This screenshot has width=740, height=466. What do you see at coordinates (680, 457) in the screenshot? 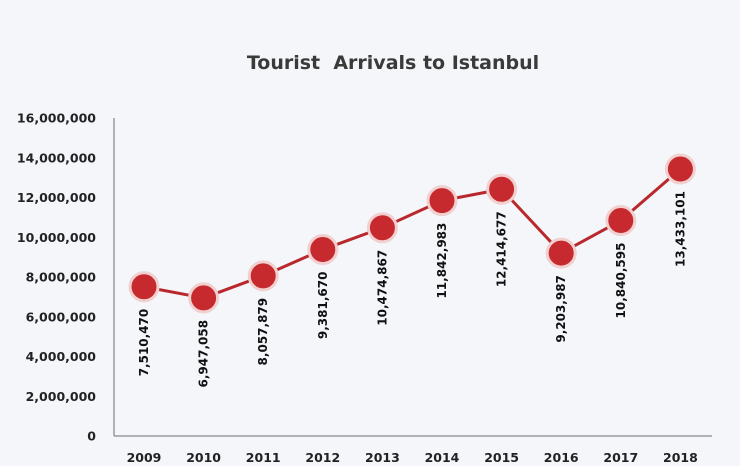
I see `x-tick-label: 2018` at bounding box center [680, 457].